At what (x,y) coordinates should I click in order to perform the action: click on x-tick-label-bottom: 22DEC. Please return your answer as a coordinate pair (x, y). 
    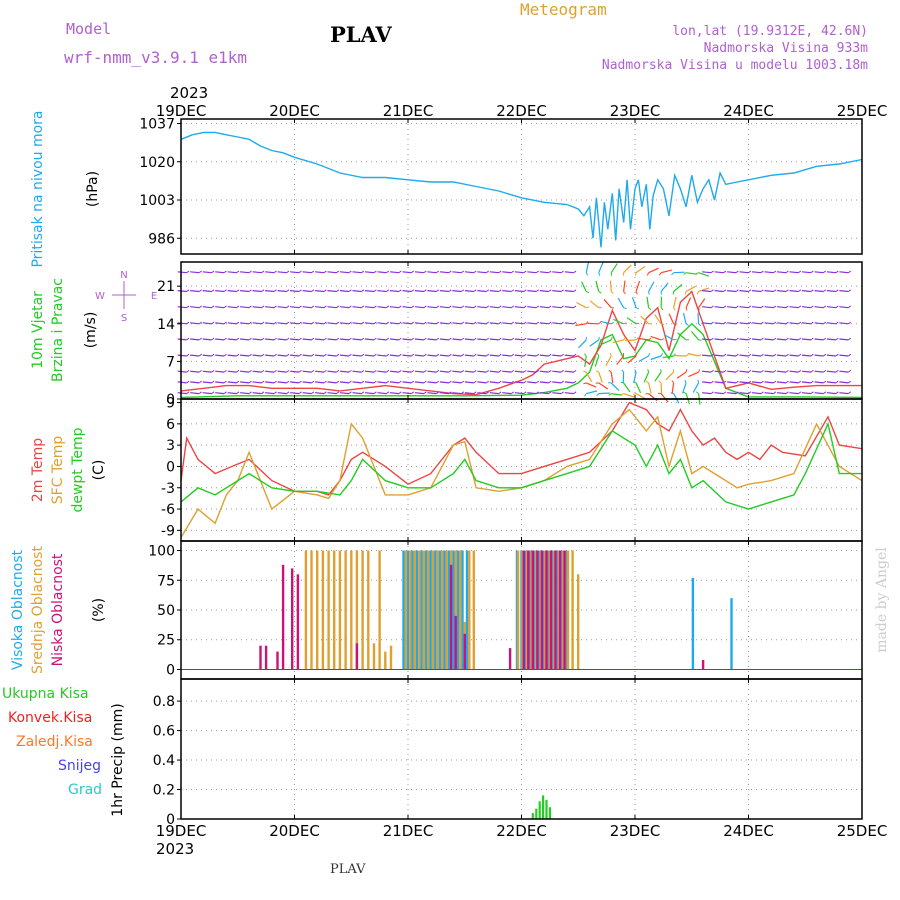
    Looking at the image, I should click on (521, 831).